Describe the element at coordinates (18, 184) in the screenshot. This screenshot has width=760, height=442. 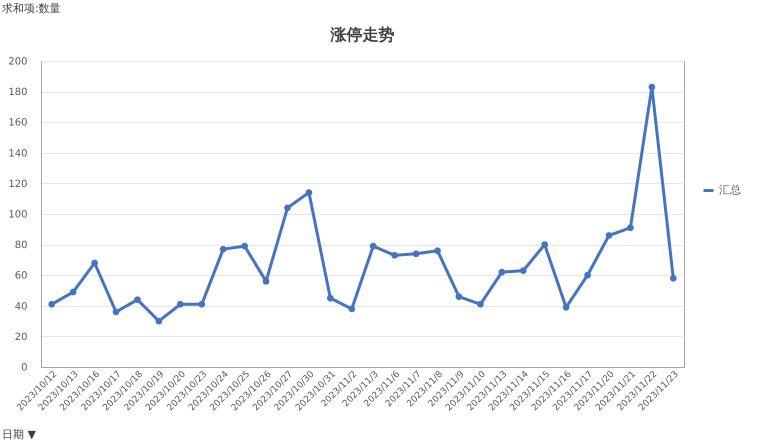
I see `y-tick-label: 120` at that location.